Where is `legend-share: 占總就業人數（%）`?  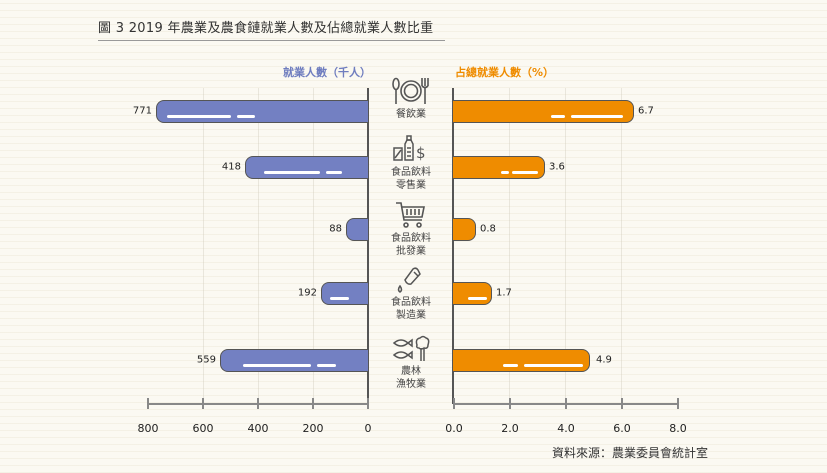 legend-share: 占總就業人數（%） is located at coordinates (505, 72).